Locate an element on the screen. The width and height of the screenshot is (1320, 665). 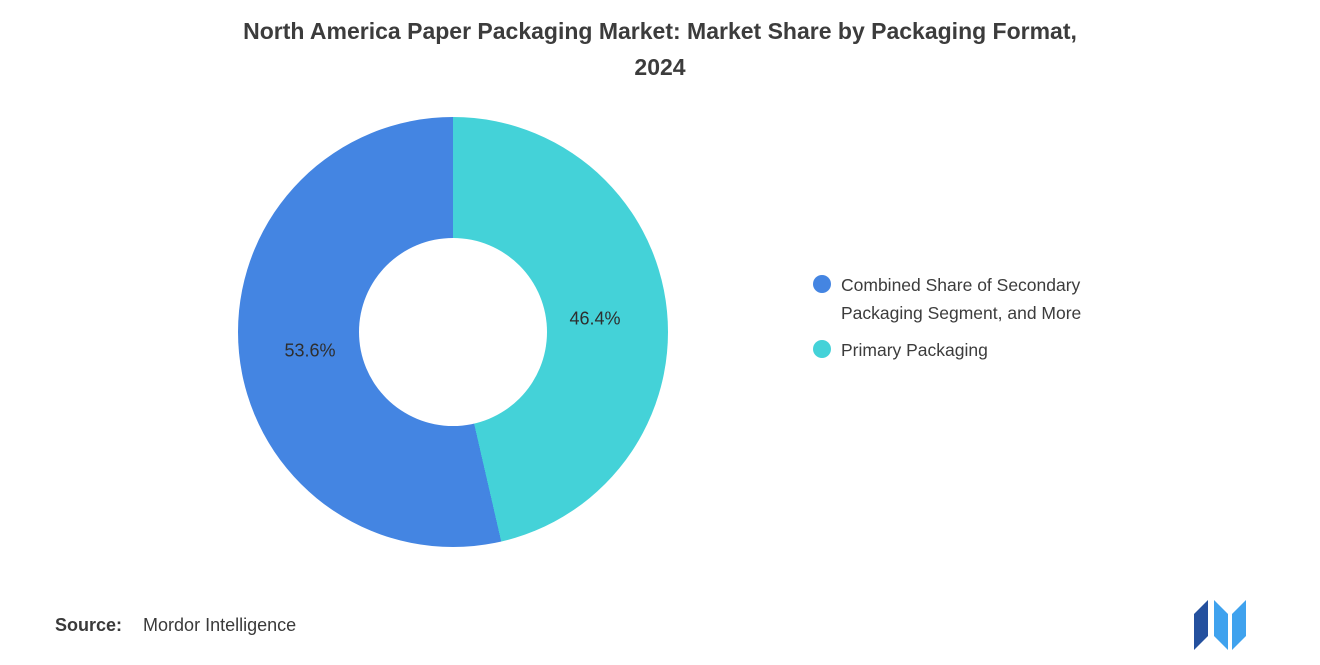
slice-label-secondary-packaging: 53.6% is located at coordinates (310, 350).